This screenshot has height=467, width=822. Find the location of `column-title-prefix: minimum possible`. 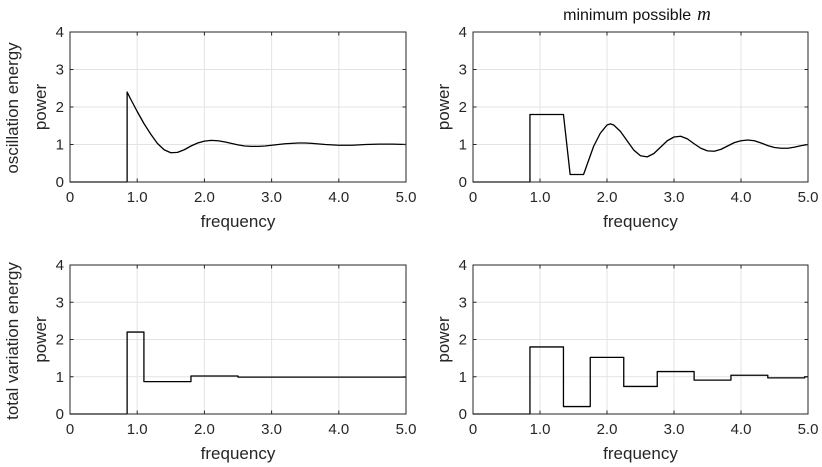

column-title-prefix: minimum possible is located at coordinates (627, 15).